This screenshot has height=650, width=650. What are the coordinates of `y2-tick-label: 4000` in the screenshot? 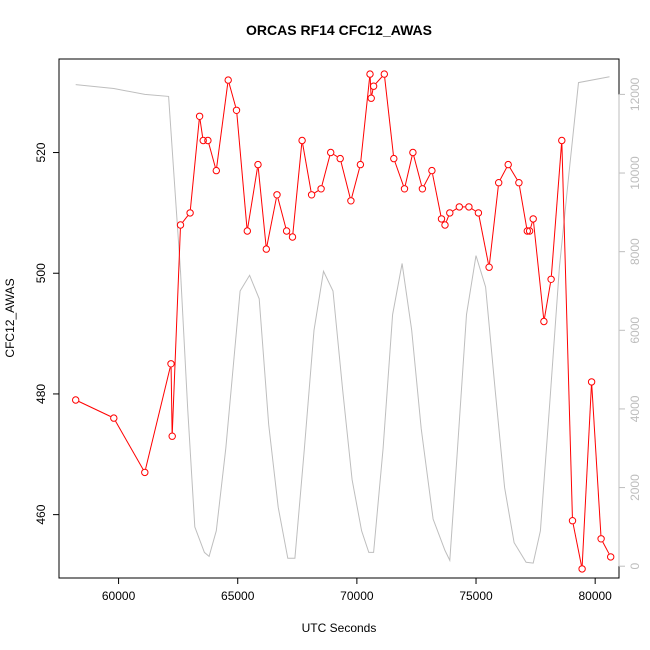 It's located at (635, 408).